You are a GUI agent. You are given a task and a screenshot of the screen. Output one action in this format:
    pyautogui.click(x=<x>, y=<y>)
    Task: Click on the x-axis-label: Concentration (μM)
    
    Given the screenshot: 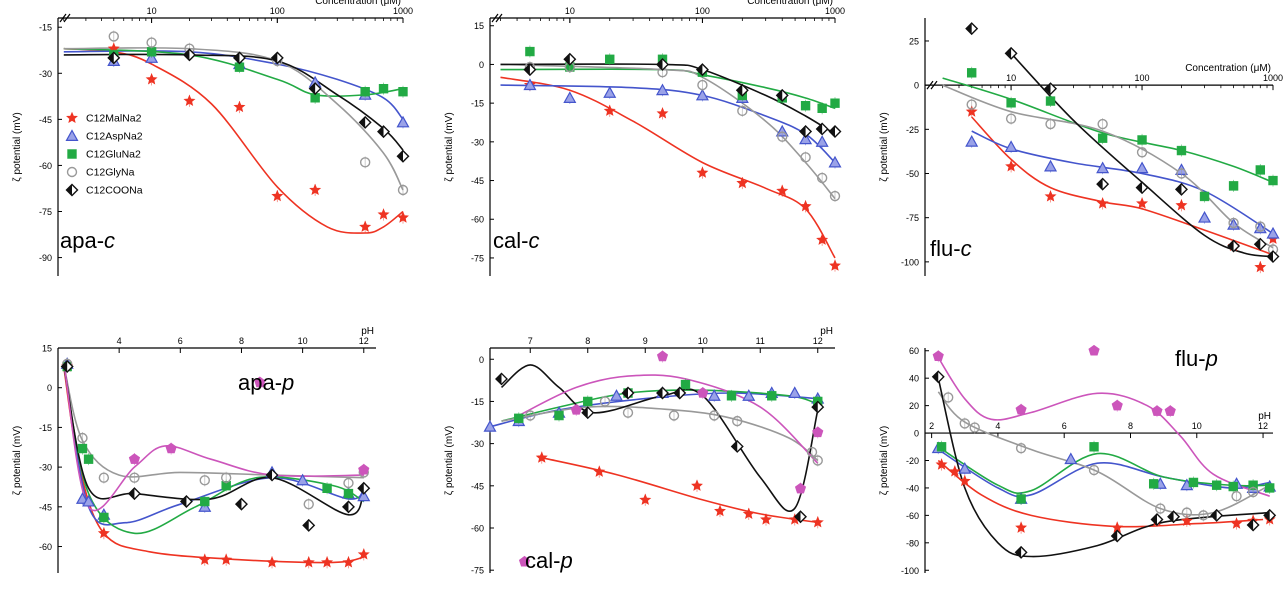 What is the action you would take?
    pyautogui.click(x=1228, y=68)
    